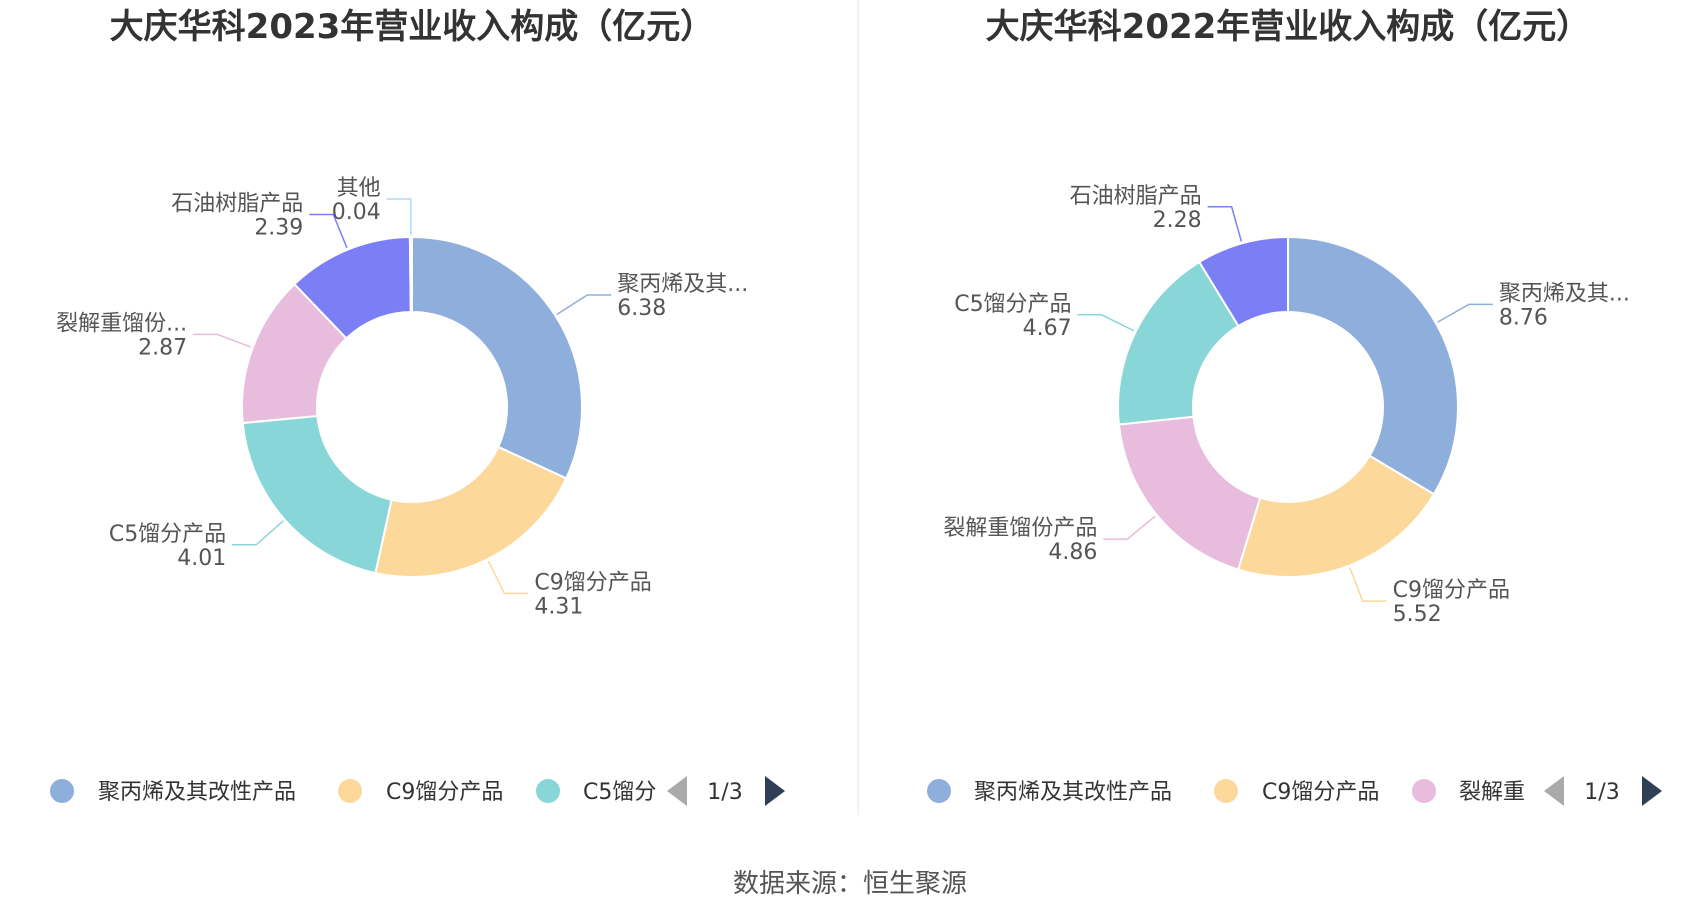 The height and width of the screenshot is (918, 1700). What do you see at coordinates (412, 27) in the screenshot?
I see `chart-2023-title: 大庆华科2023年营业收入构成（亿元）` at bounding box center [412, 27].